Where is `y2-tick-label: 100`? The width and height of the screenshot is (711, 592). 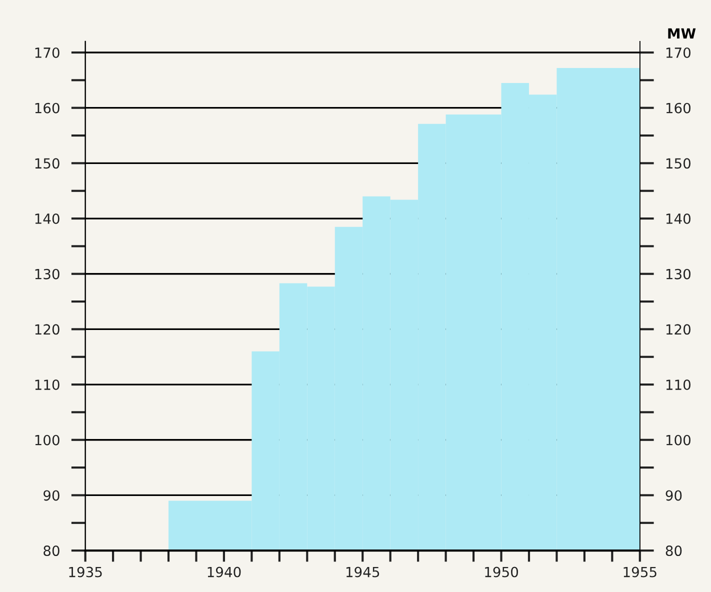
y2-tick-label: 100 is located at coordinates (678, 440).